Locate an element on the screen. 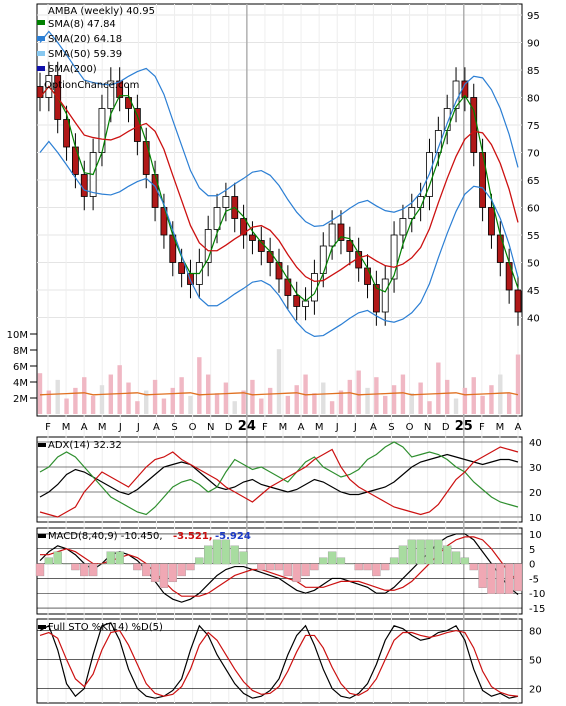 This screenshot has height=706, width=566. macd-tick-label: -5 is located at coordinates (534, 579).